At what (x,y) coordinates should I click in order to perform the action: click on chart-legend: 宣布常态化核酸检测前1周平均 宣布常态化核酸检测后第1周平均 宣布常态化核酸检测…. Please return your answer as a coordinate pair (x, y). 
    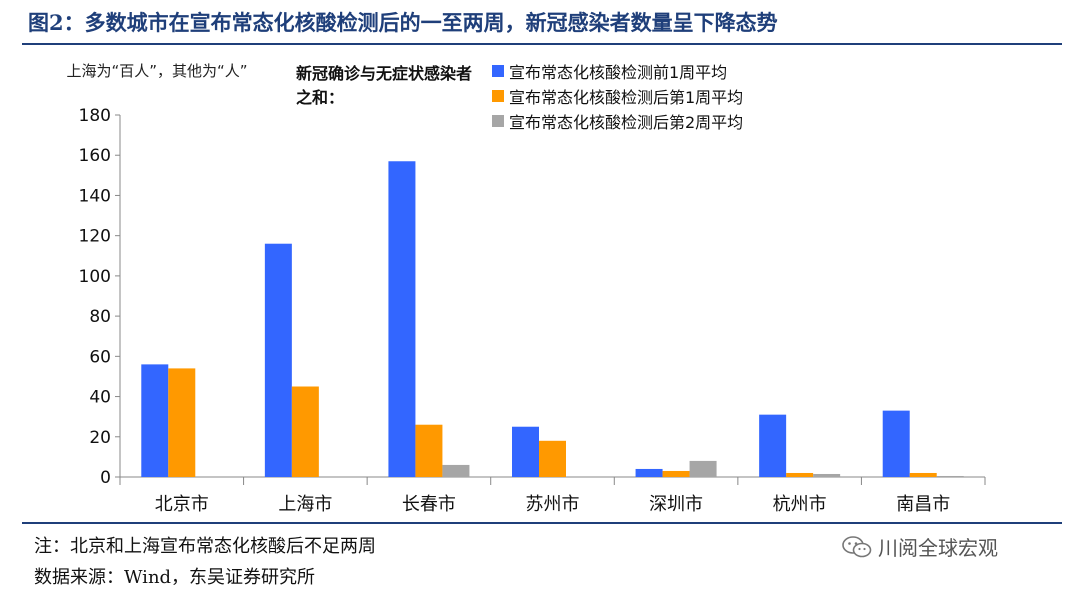
    Looking at the image, I should click on (617, 95).